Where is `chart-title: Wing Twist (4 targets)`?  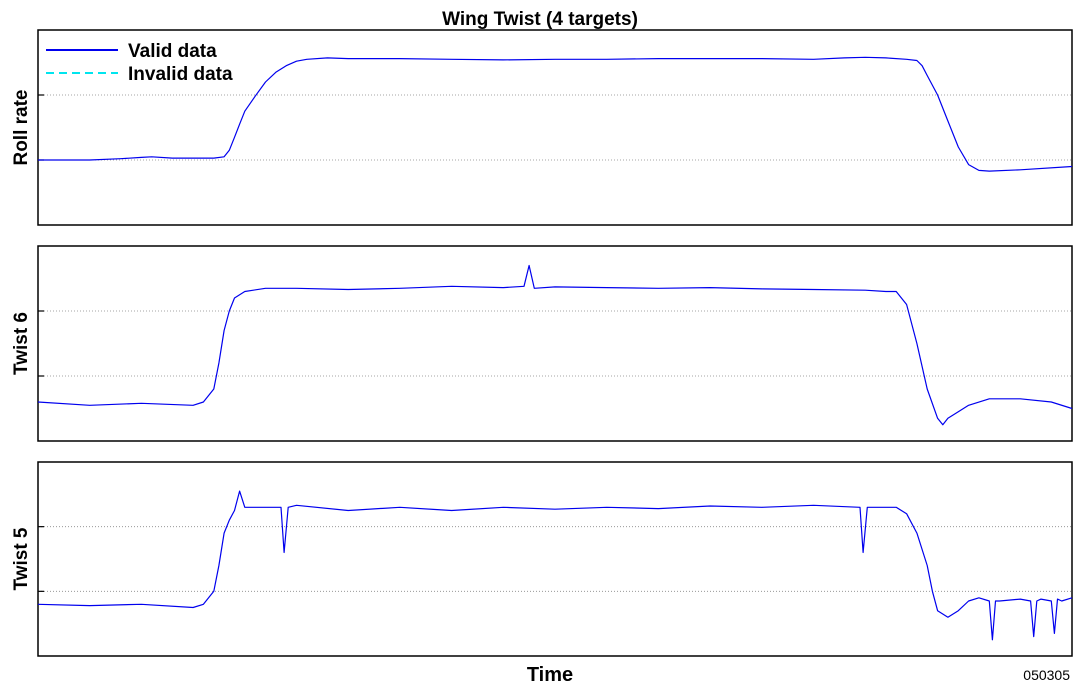
chart-title: Wing Twist (4 targets) is located at coordinates (540, 19).